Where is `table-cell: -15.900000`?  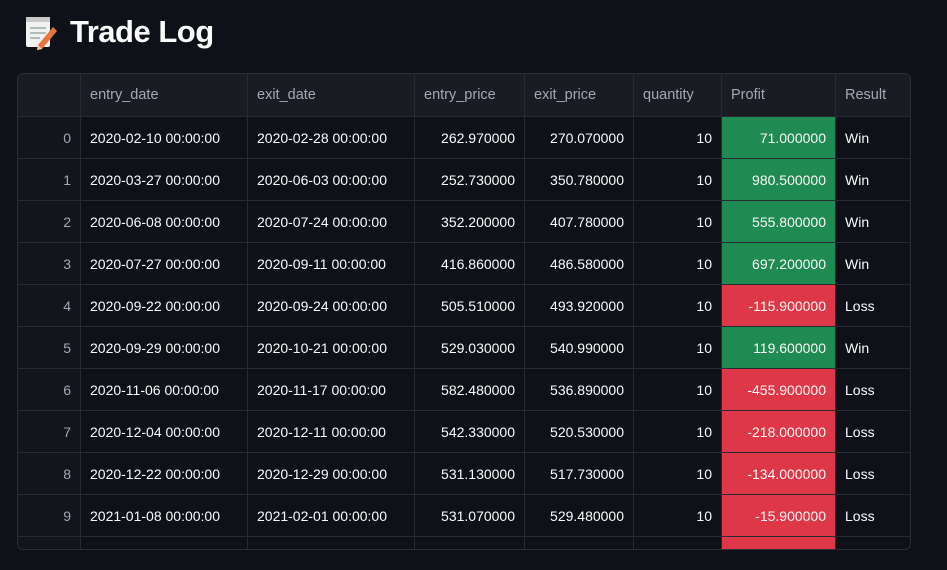
table-cell: -15.900000 is located at coordinates (779, 516).